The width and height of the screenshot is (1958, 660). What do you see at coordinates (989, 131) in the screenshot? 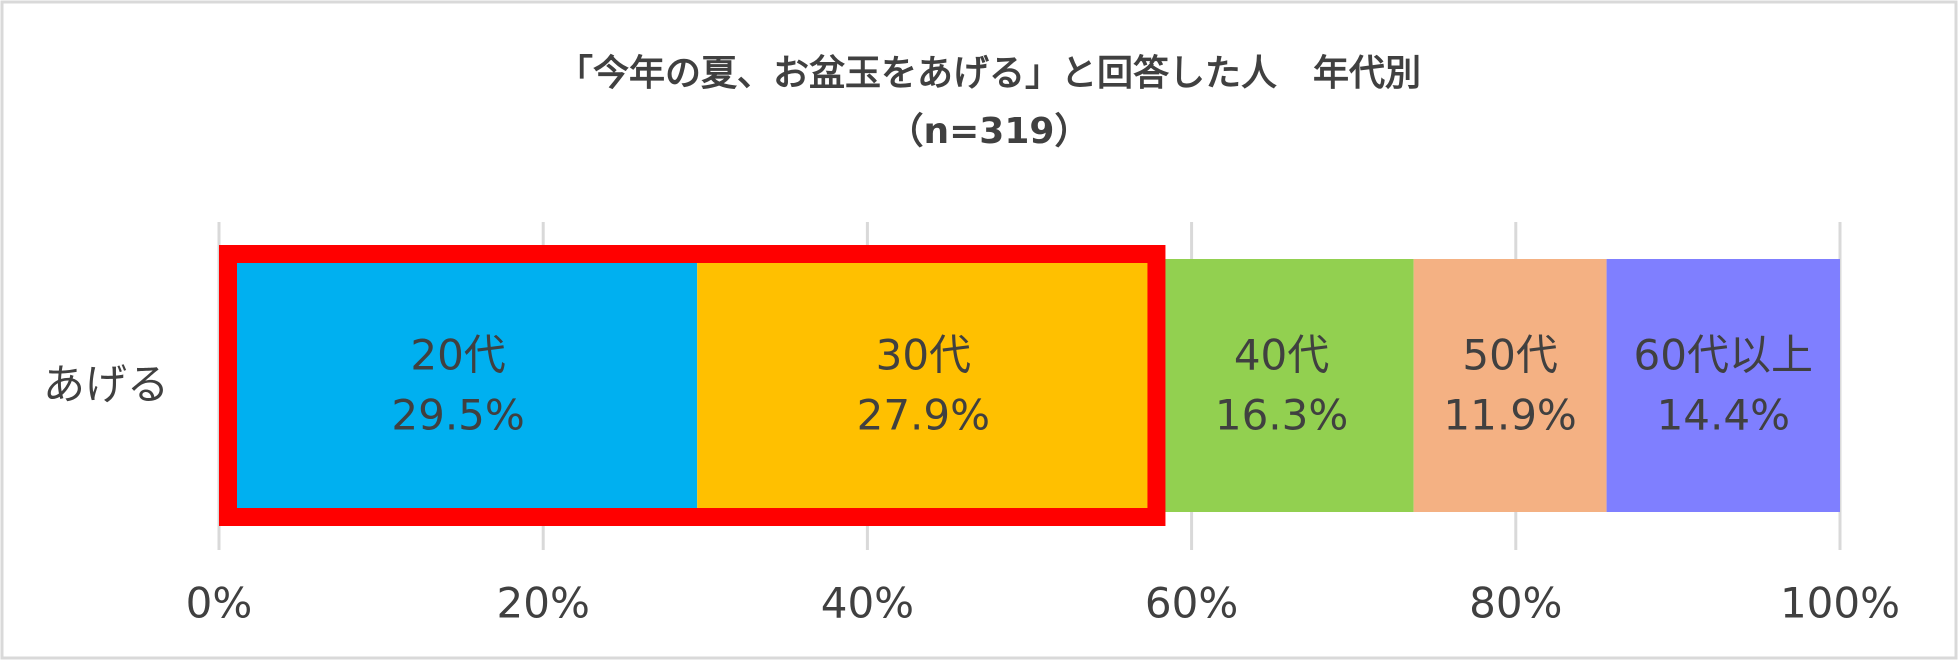
I see `chart-subtitle: （n=319）` at bounding box center [989, 131].